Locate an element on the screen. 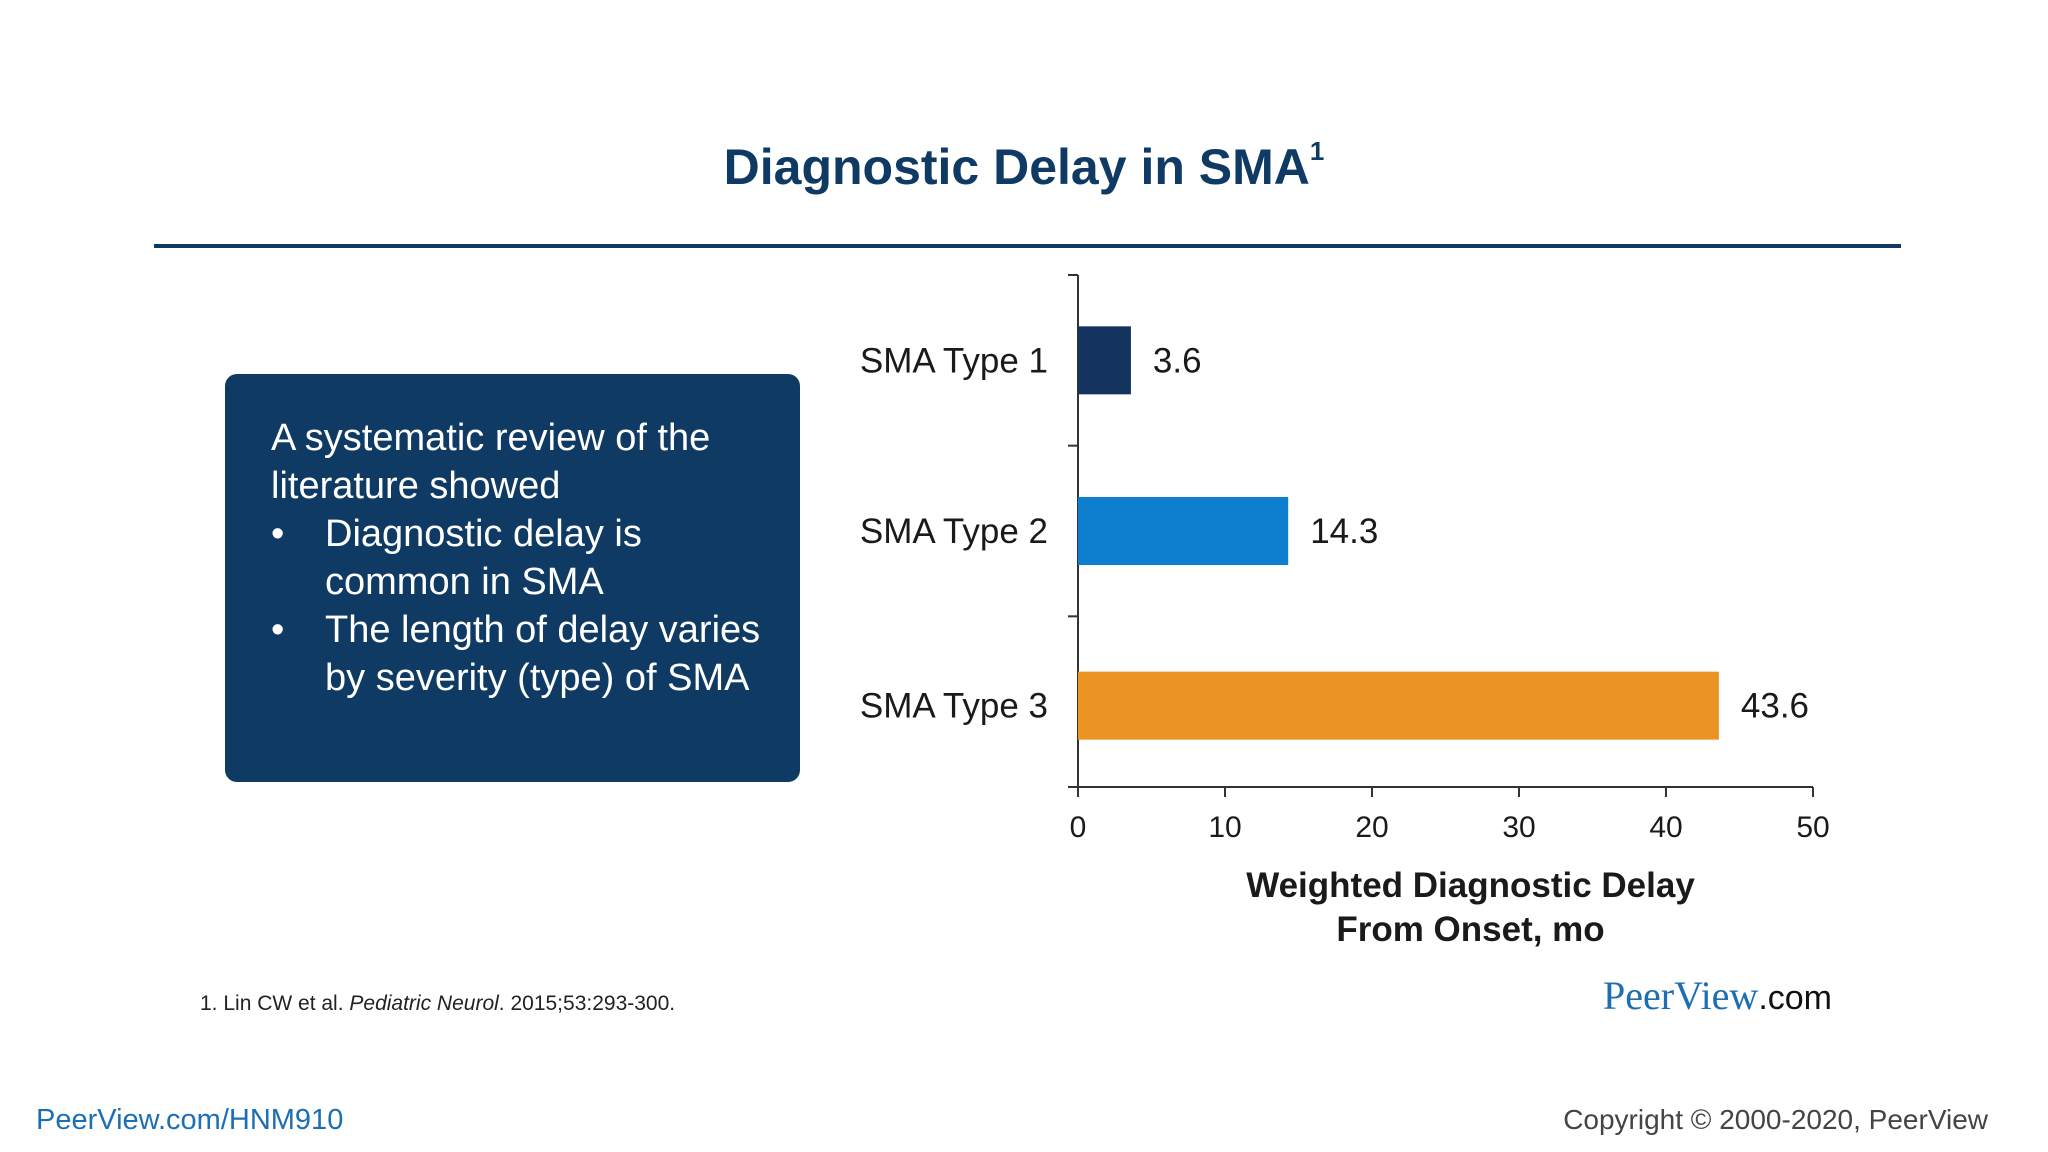 This screenshot has width=2048, height=1152. x-axis-title-line: From Onset, mo is located at coordinates (1470, 929).